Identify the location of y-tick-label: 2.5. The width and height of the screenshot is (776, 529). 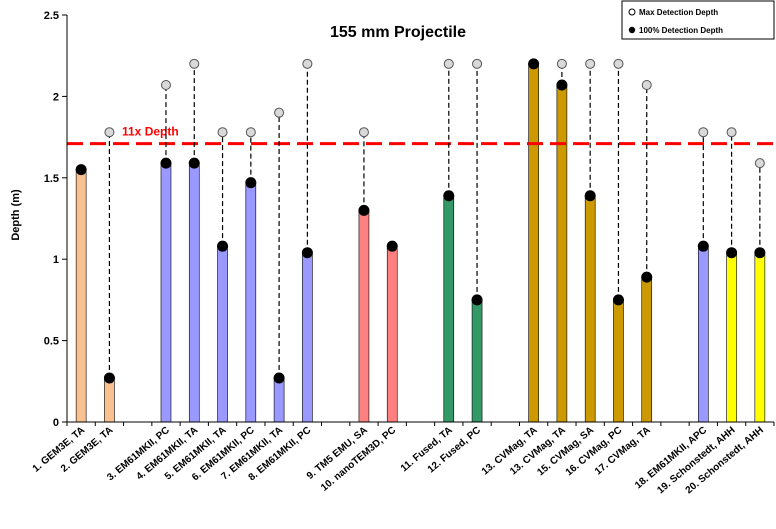
(51, 16).